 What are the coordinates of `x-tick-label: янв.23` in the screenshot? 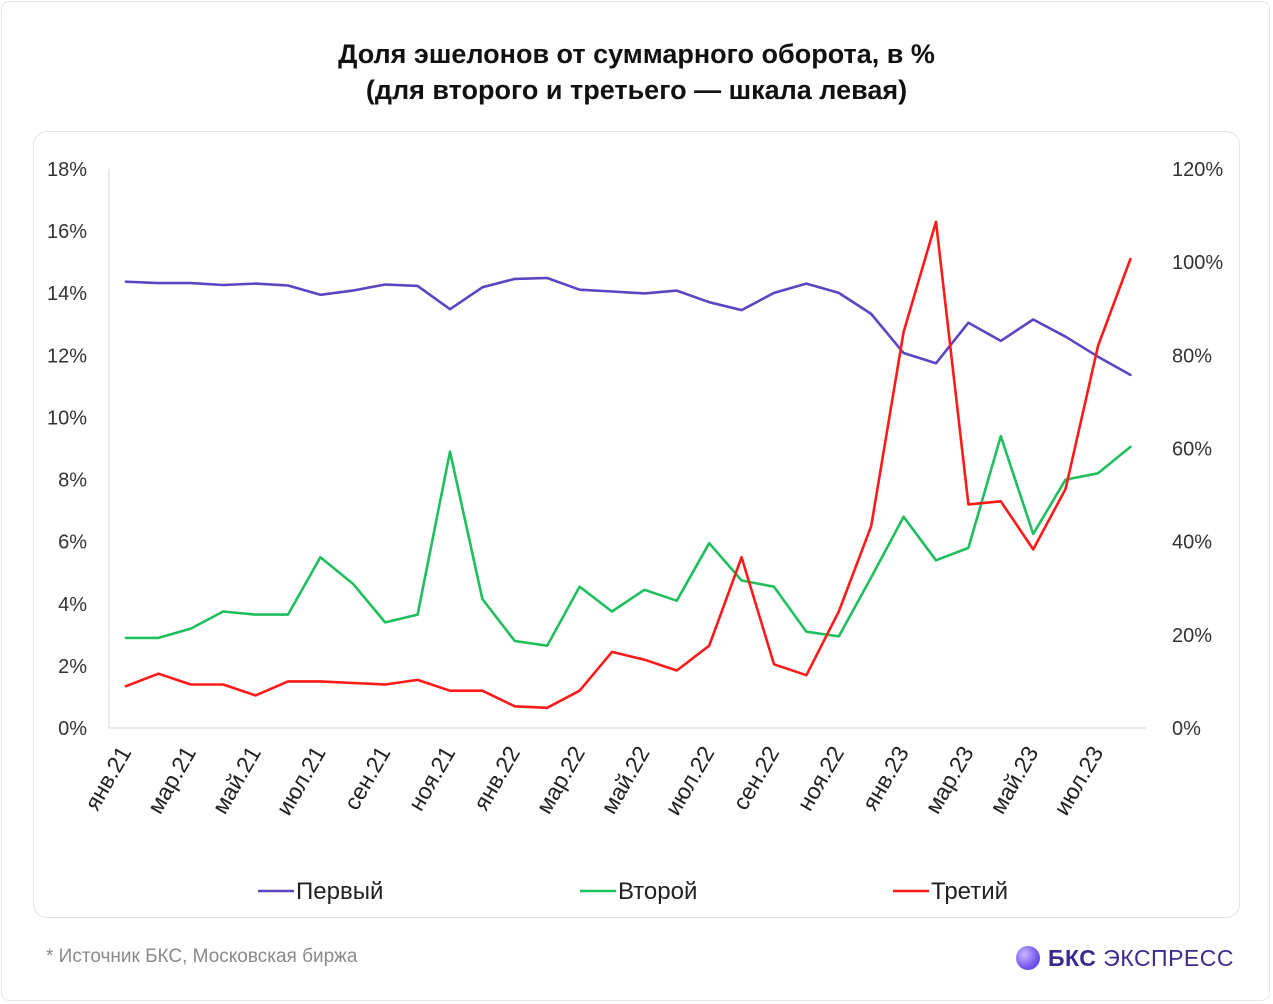 It's located at (885, 778).